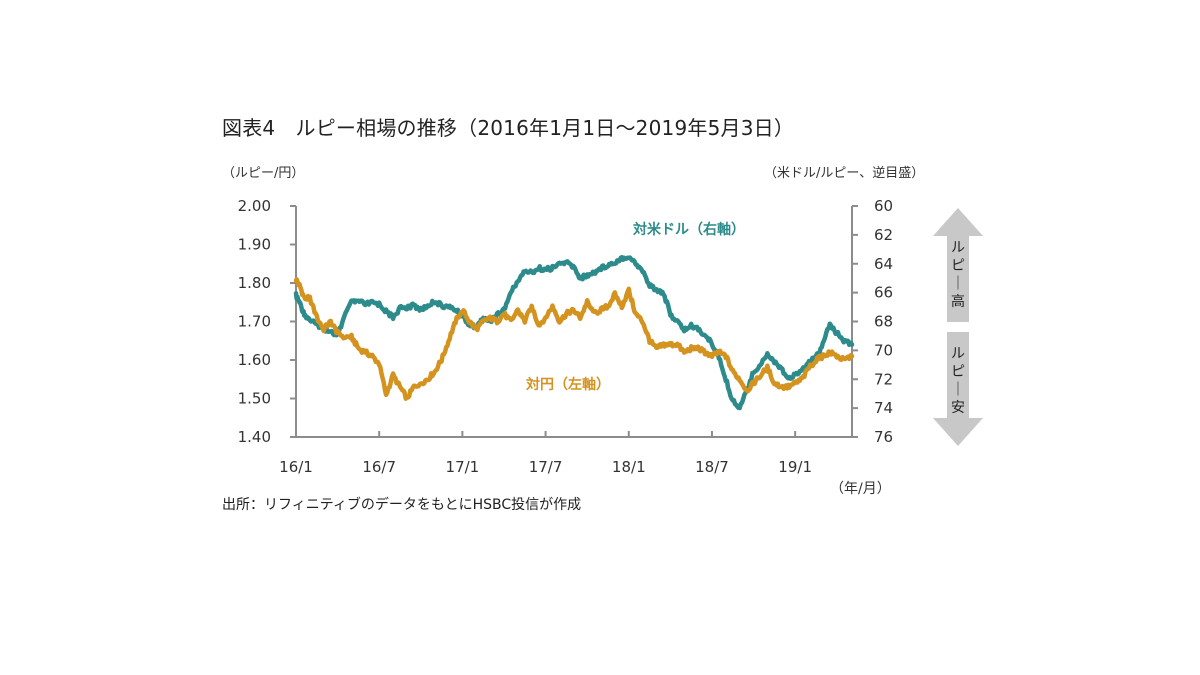 Image resolution: width=1200 pixels, height=675 pixels. What do you see at coordinates (883, 206) in the screenshot?
I see `right-tick-label: 60` at bounding box center [883, 206].